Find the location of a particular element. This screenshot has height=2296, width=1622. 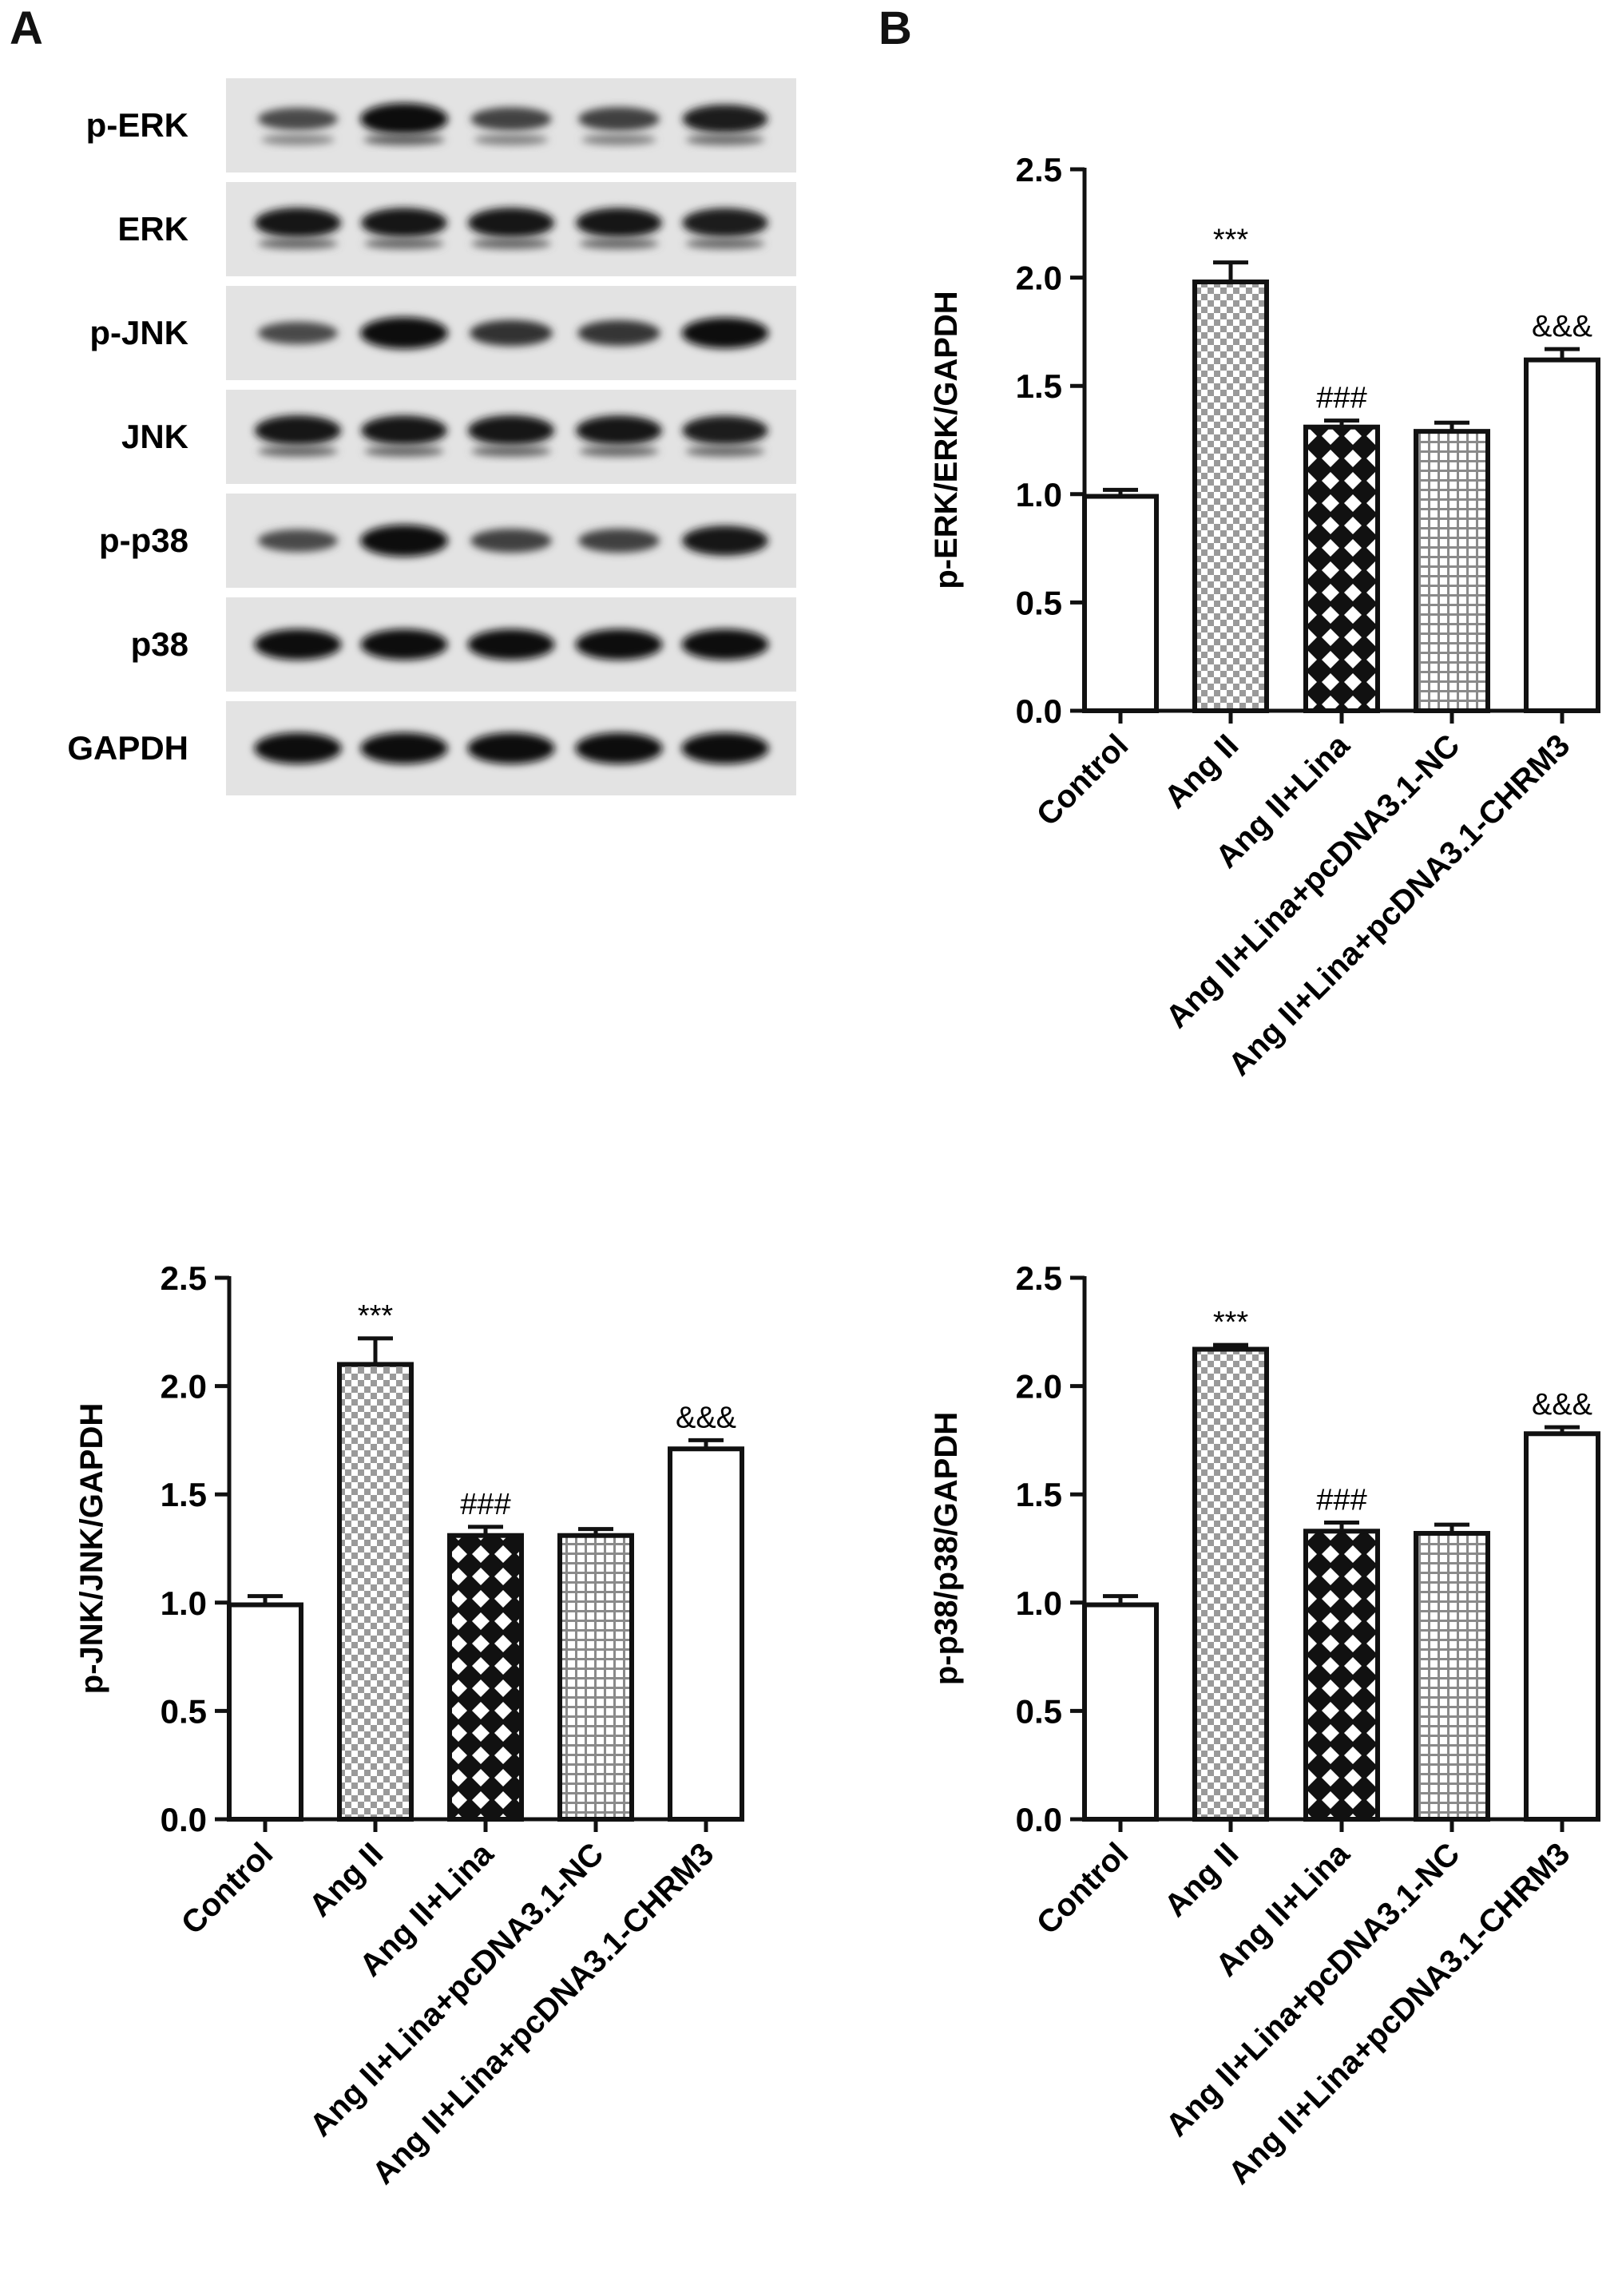

y-axis-label: p-JNK/JNK/GAPDH is located at coordinates (91, 1548).